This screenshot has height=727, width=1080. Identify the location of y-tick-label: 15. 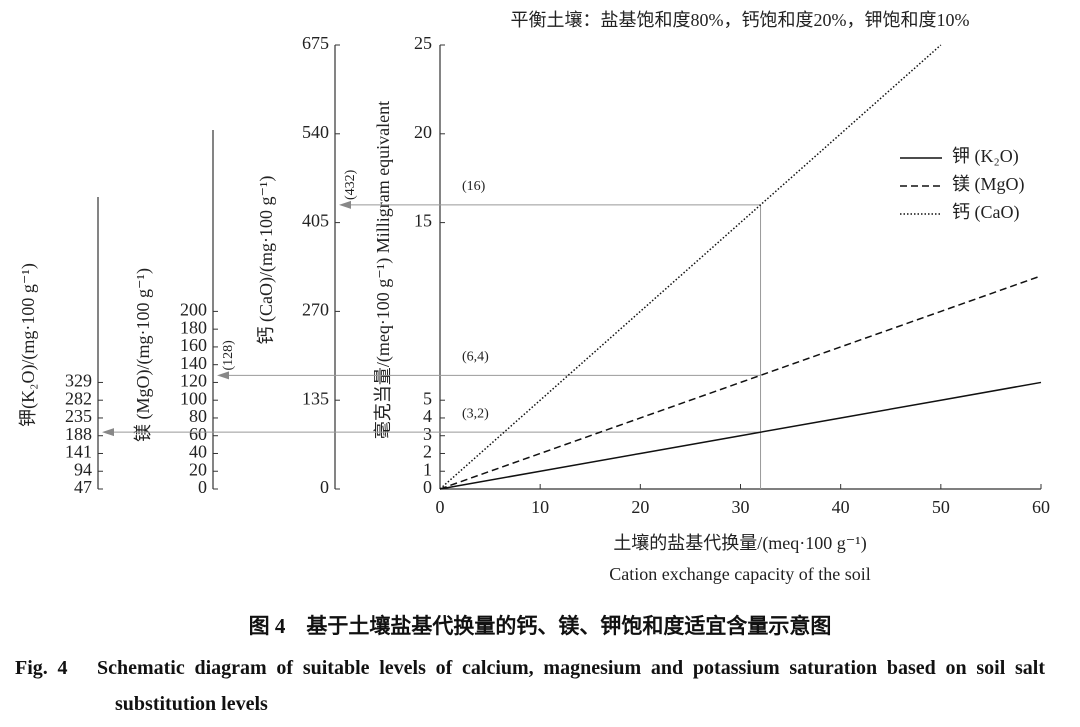
(423, 221).